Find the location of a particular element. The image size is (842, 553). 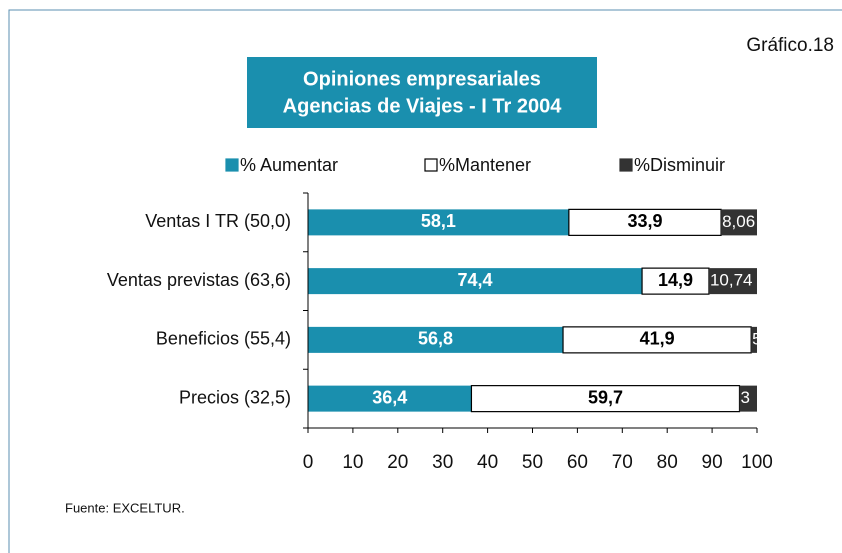

data-label: 41,9 is located at coordinates (657, 339).